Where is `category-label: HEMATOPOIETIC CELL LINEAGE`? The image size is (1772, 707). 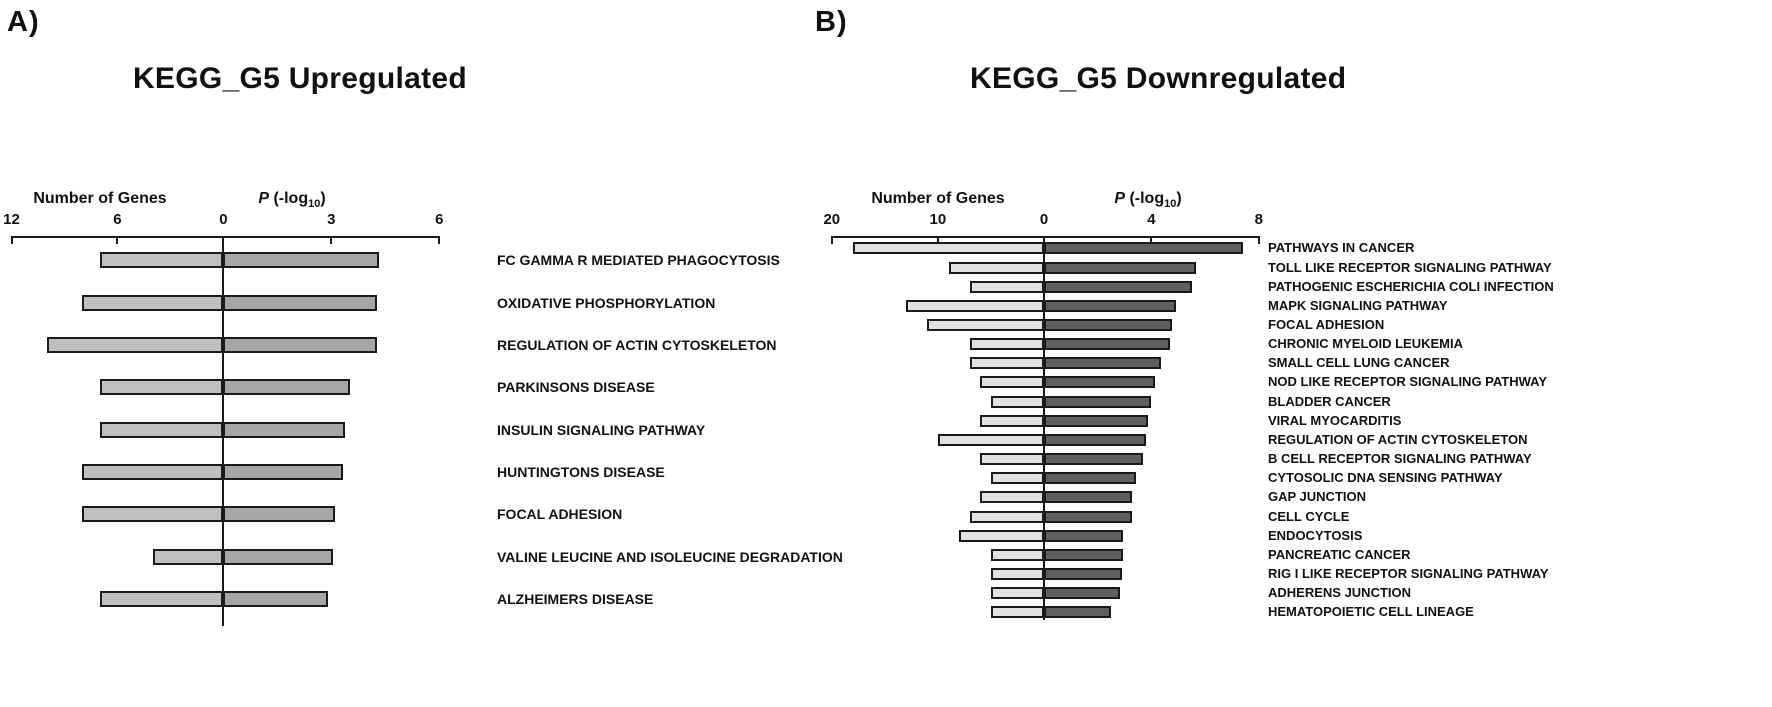 category-label: HEMATOPOIETIC CELL LINEAGE is located at coordinates (1371, 612).